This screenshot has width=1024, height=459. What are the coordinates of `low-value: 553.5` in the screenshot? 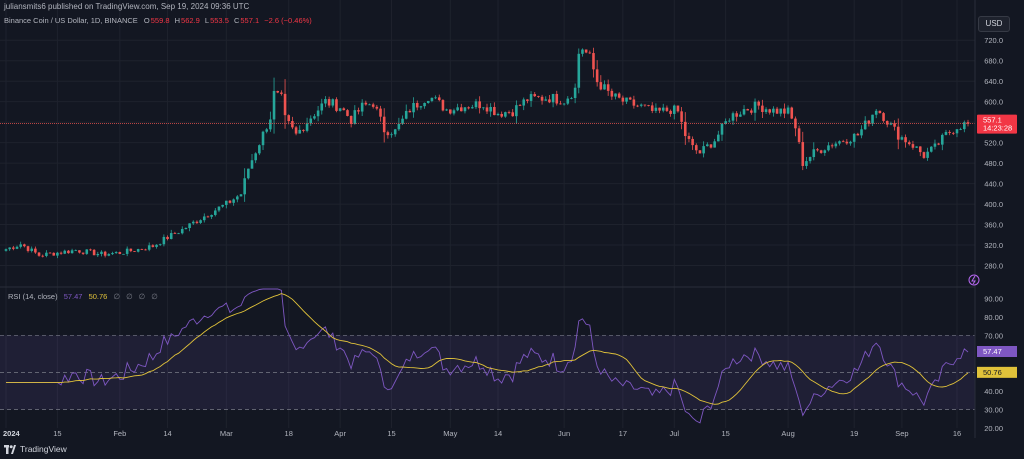 It's located at (219, 20).